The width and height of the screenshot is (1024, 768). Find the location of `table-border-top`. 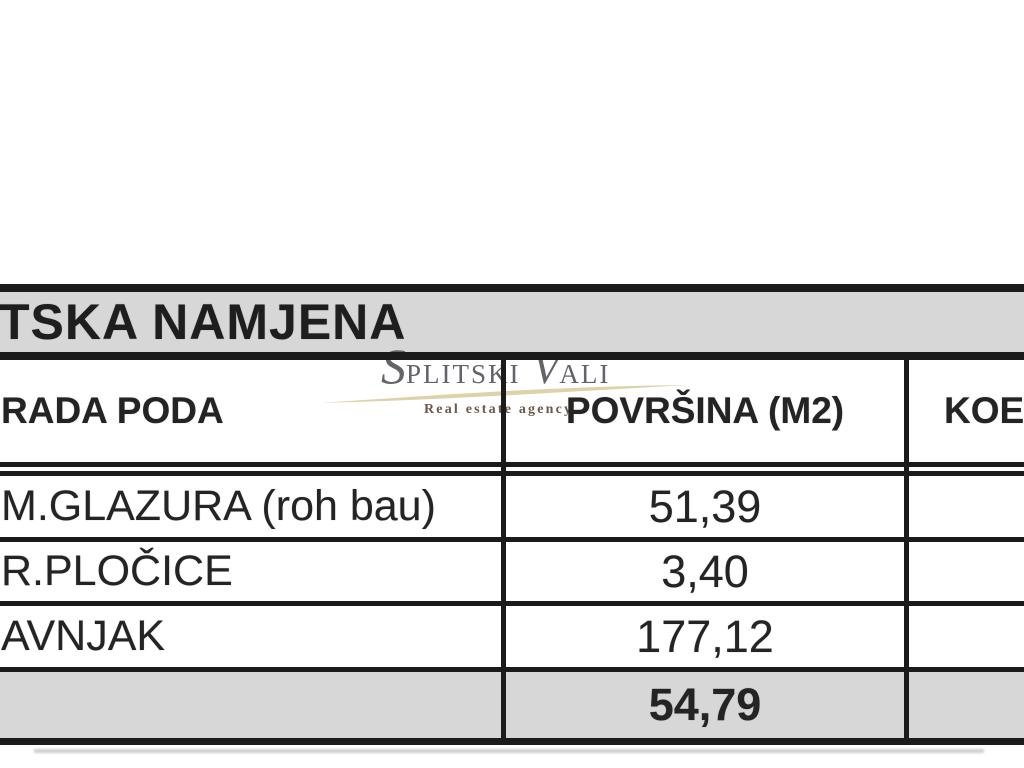

table-border-top is located at coordinates (512, 288).